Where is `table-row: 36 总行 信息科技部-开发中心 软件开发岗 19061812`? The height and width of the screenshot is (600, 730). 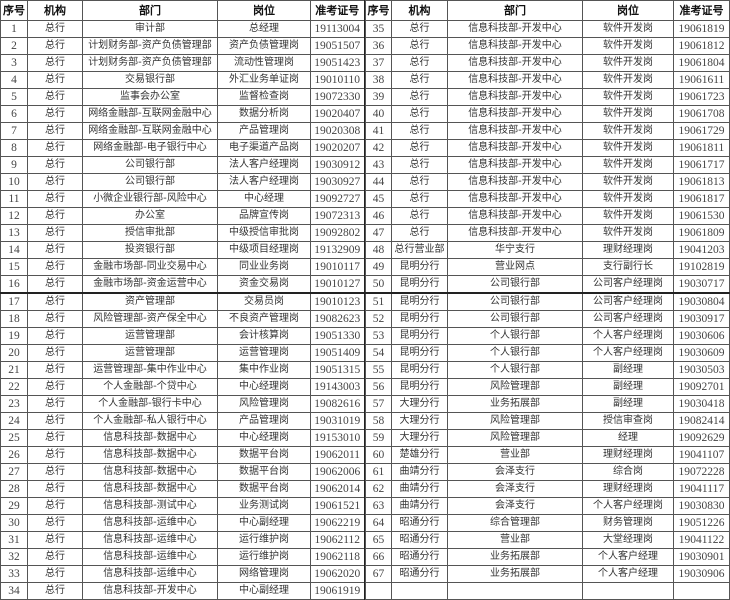
table-row: 36 总行 信息科技部-开发中心 软件开发岗 19061812 is located at coordinates (547, 46).